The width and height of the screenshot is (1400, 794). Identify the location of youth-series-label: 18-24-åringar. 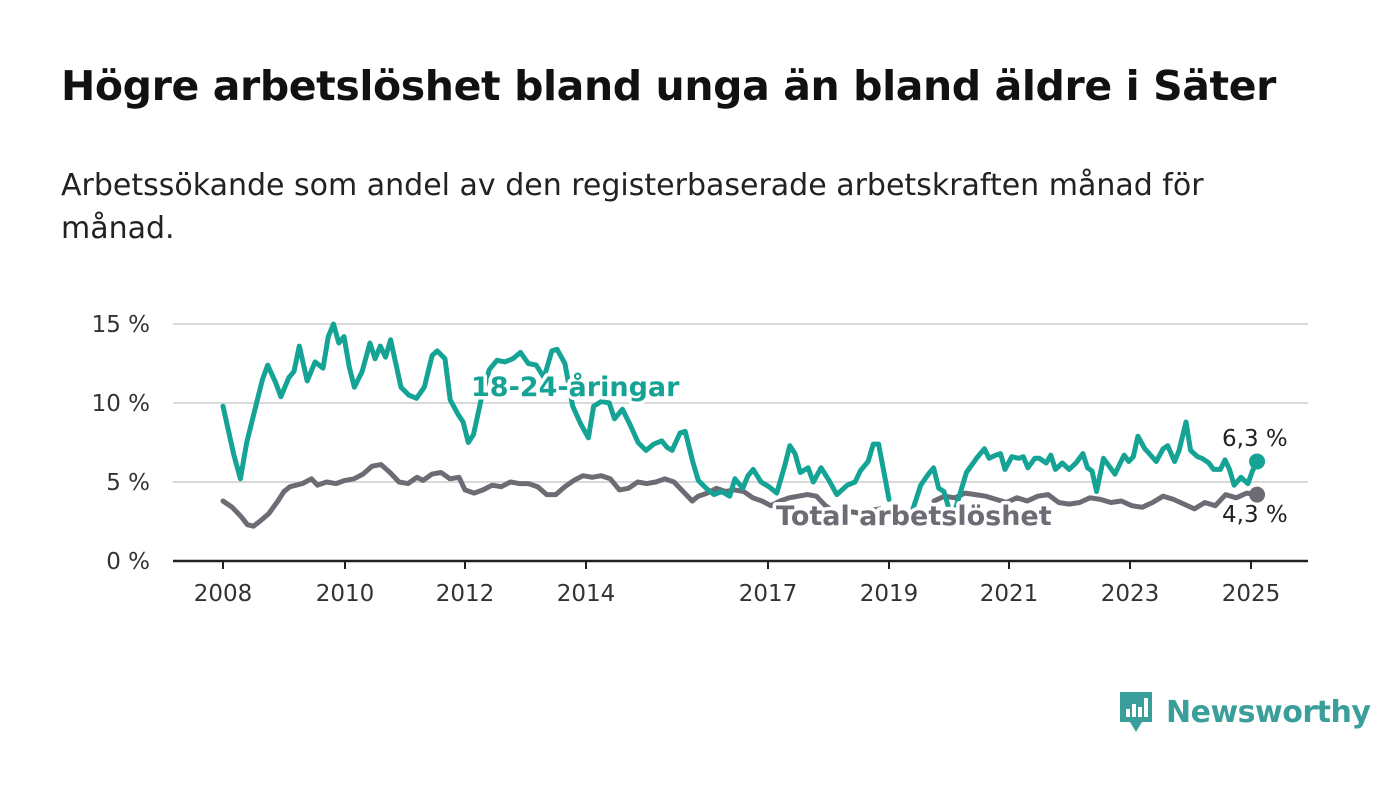
(575, 387).